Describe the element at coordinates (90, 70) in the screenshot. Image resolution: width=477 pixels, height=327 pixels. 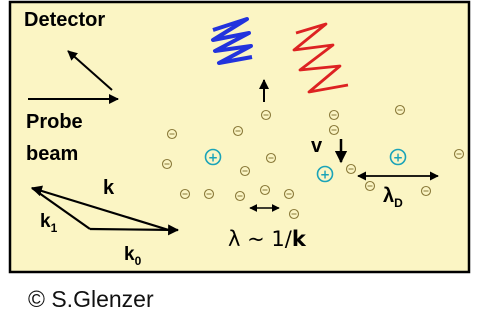
I see `detector-arrow` at that location.